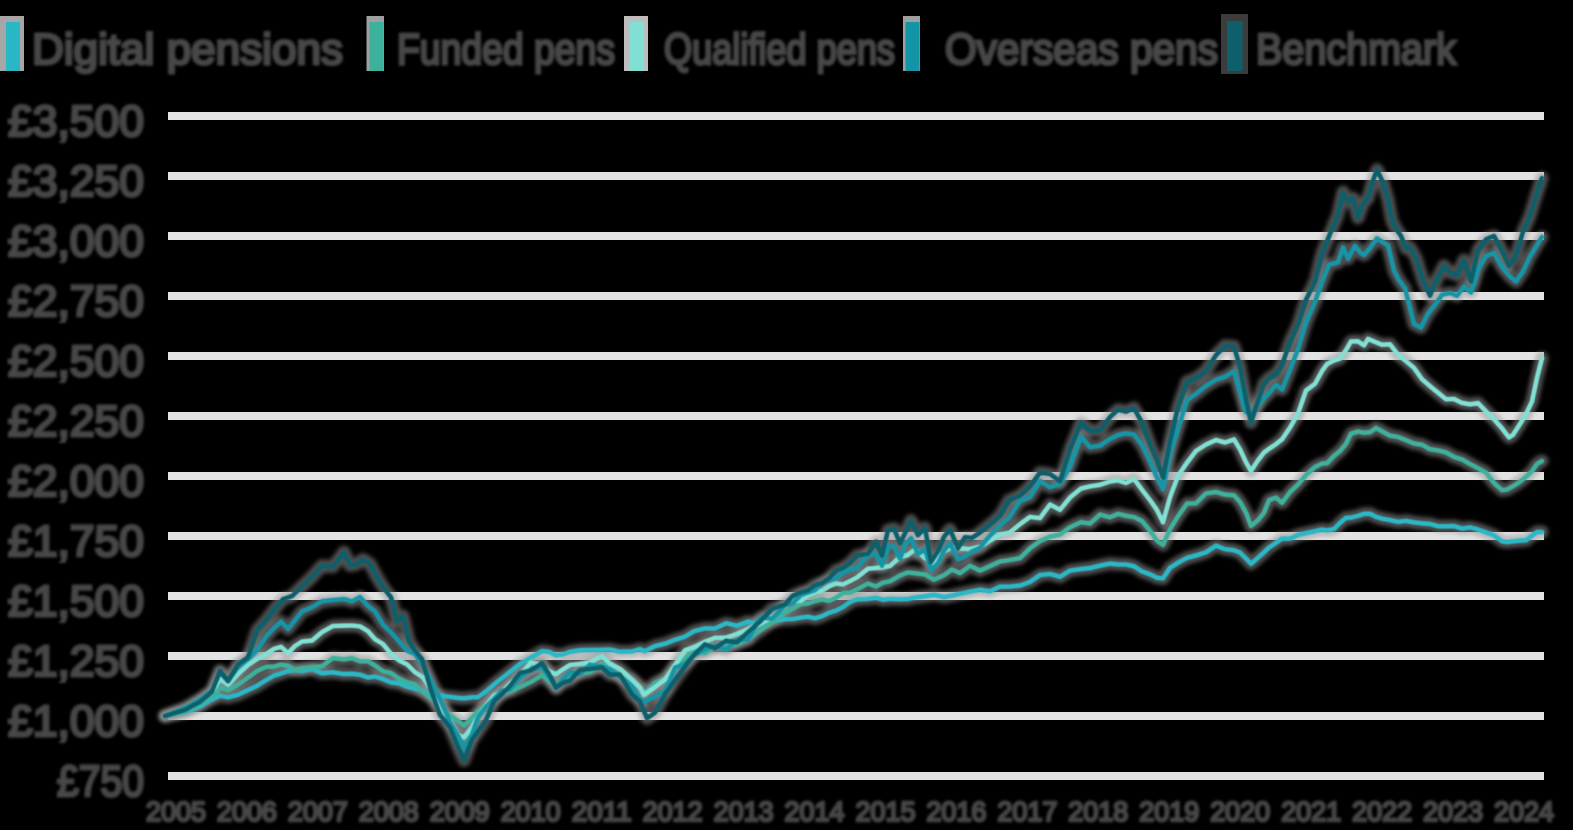 The height and width of the screenshot is (830, 1573). Describe the element at coordinates (1081, 49) in the screenshot. I see `svg-text: Overseas pens` at that location.